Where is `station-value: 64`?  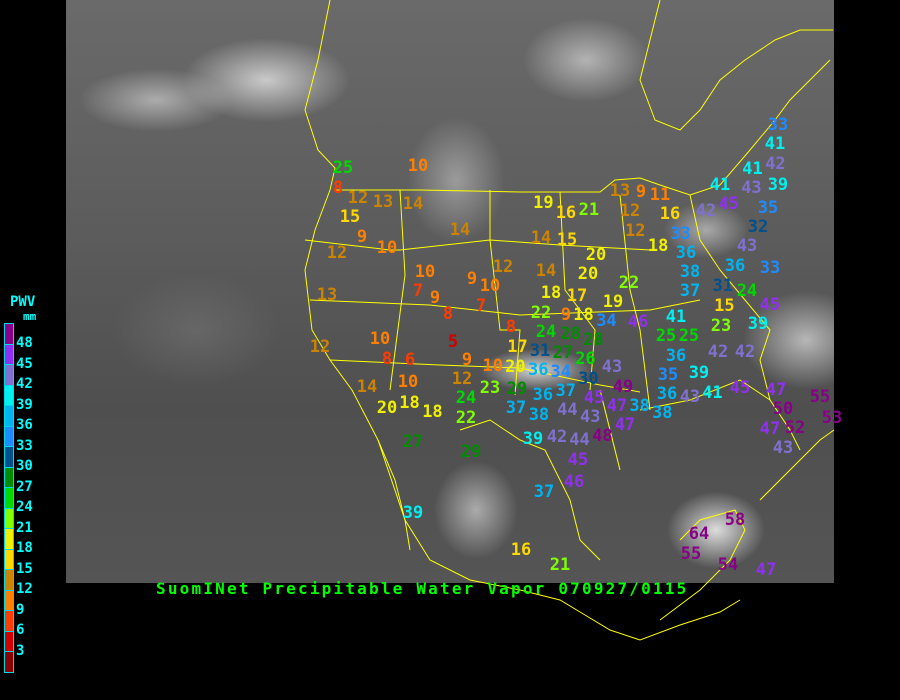
station-value: 64 is located at coordinates (699, 533).